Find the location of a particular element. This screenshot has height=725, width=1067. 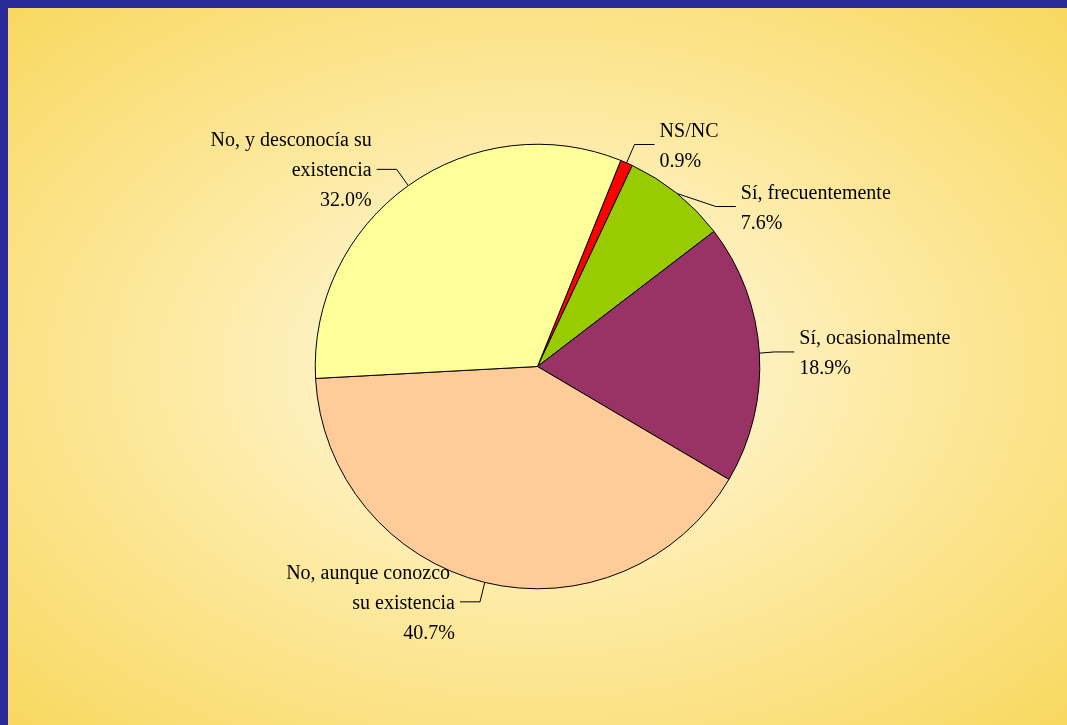

slice-label: No, y desconocía su existencia is located at coordinates (291, 154).